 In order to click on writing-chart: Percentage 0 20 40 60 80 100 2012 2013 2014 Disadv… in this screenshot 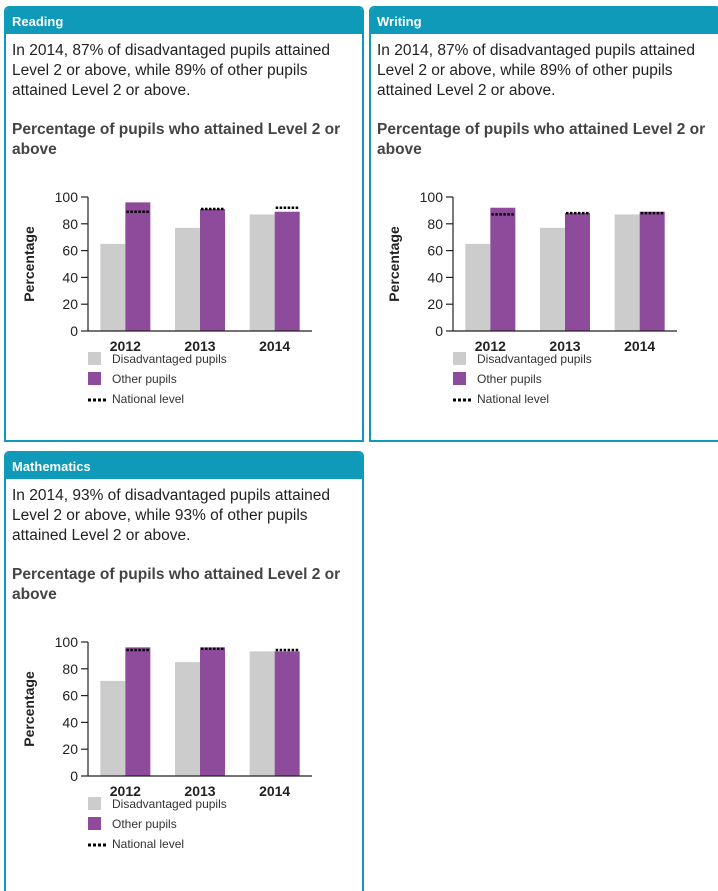, I will do `click(531, 297)`.